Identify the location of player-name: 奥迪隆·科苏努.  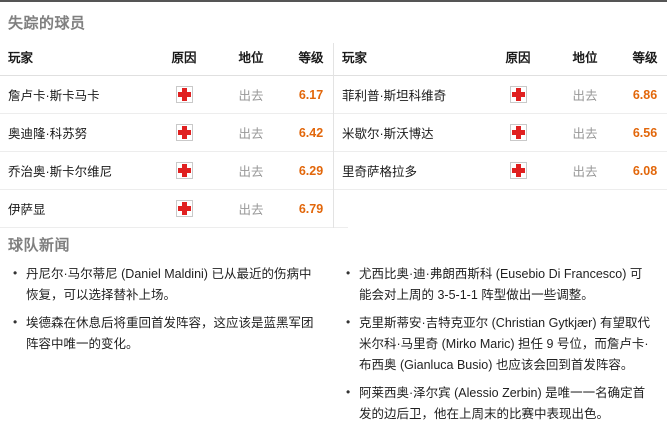
(48, 134).